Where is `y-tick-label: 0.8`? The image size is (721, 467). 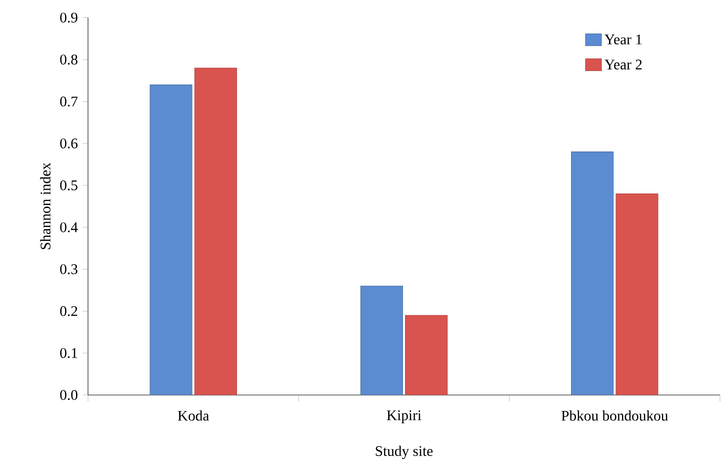
y-tick-label: 0.8 is located at coordinates (69, 59).